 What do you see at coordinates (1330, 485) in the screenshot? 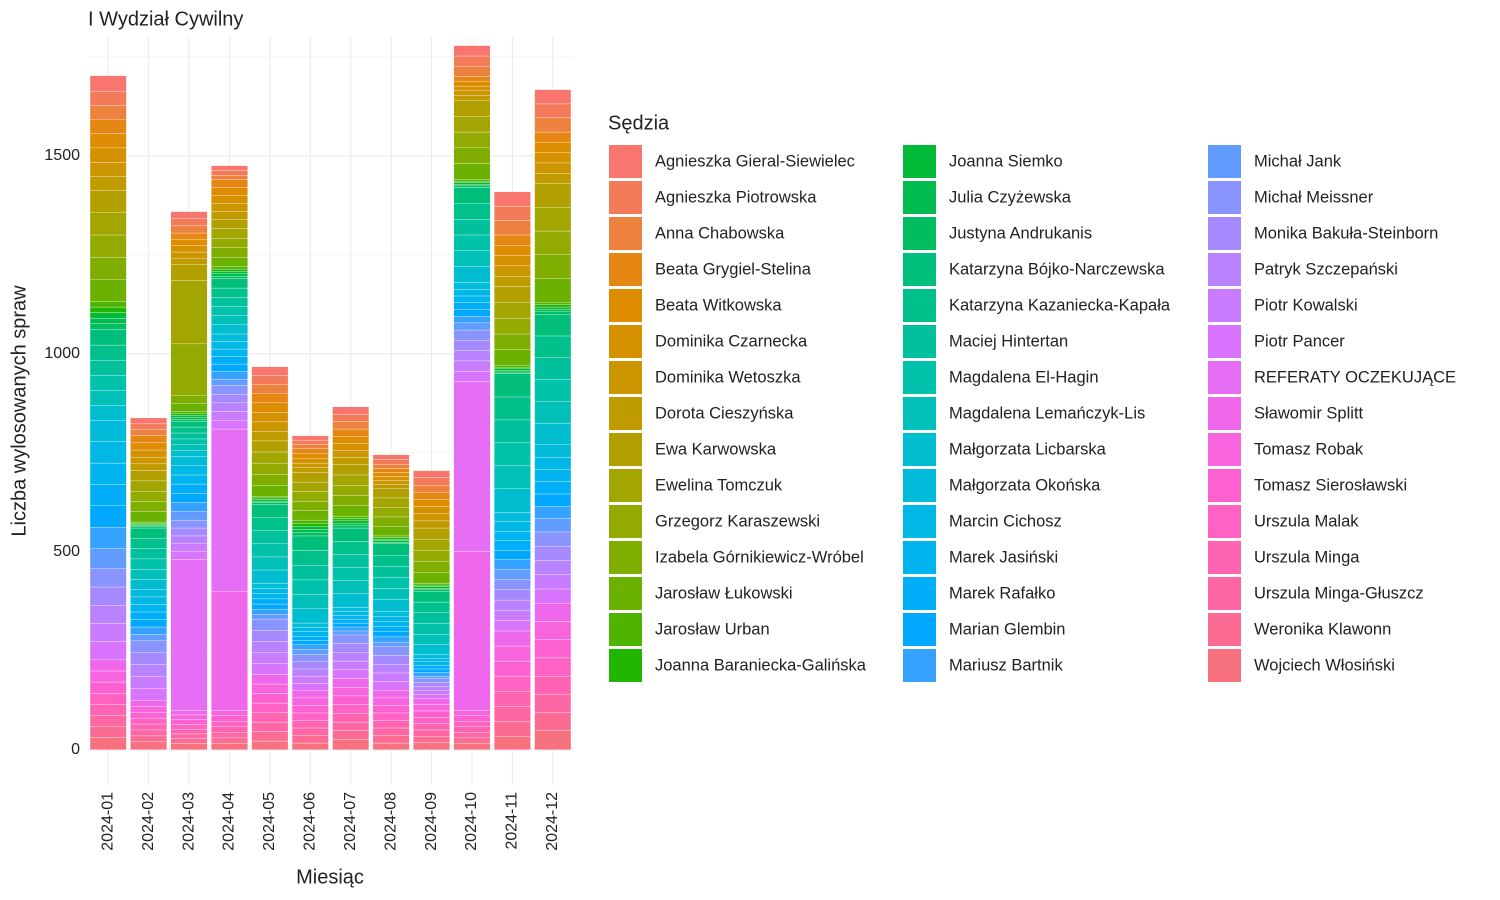
I see `legend-label: Tomasz Sierosławski` at bounding box center [1330, 485].